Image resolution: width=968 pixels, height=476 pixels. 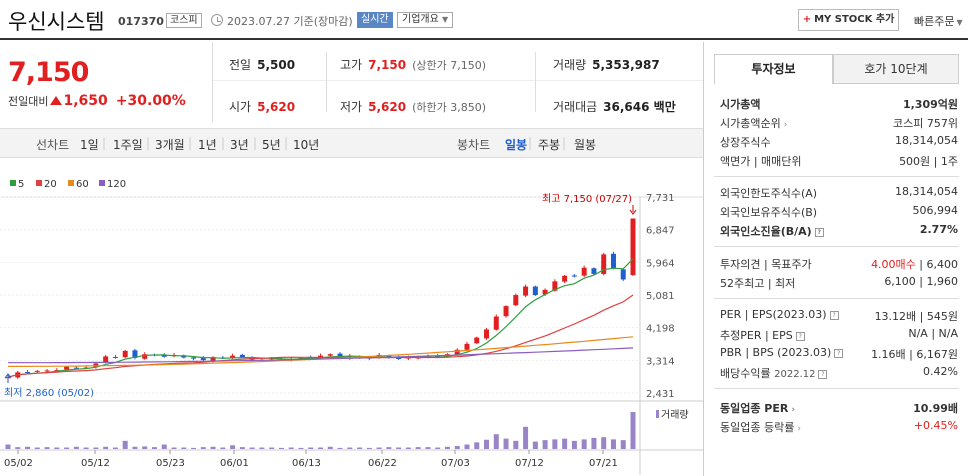 I want to click on lower-limit: (하한가 3,850), so click(x=449, y=107).